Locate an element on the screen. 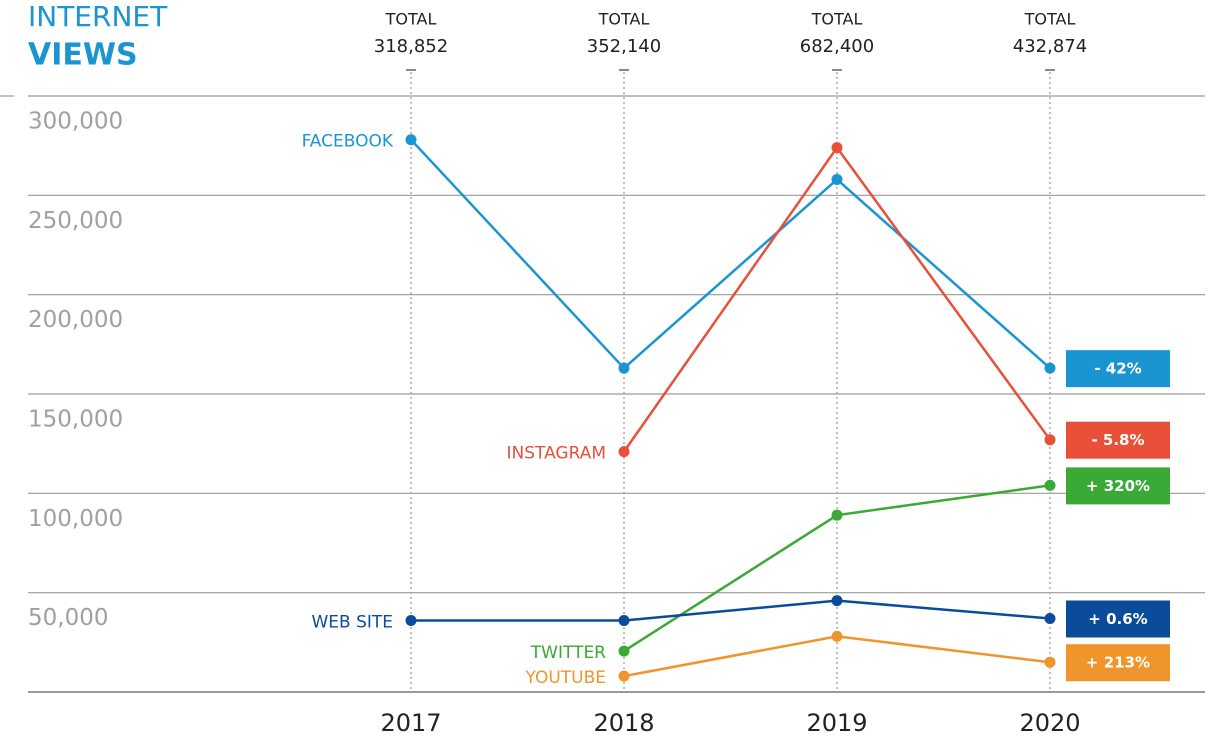 The height and width of the screenshot is (744, 1227). total-value: 432,874 is located at coordinates (1050, 46).